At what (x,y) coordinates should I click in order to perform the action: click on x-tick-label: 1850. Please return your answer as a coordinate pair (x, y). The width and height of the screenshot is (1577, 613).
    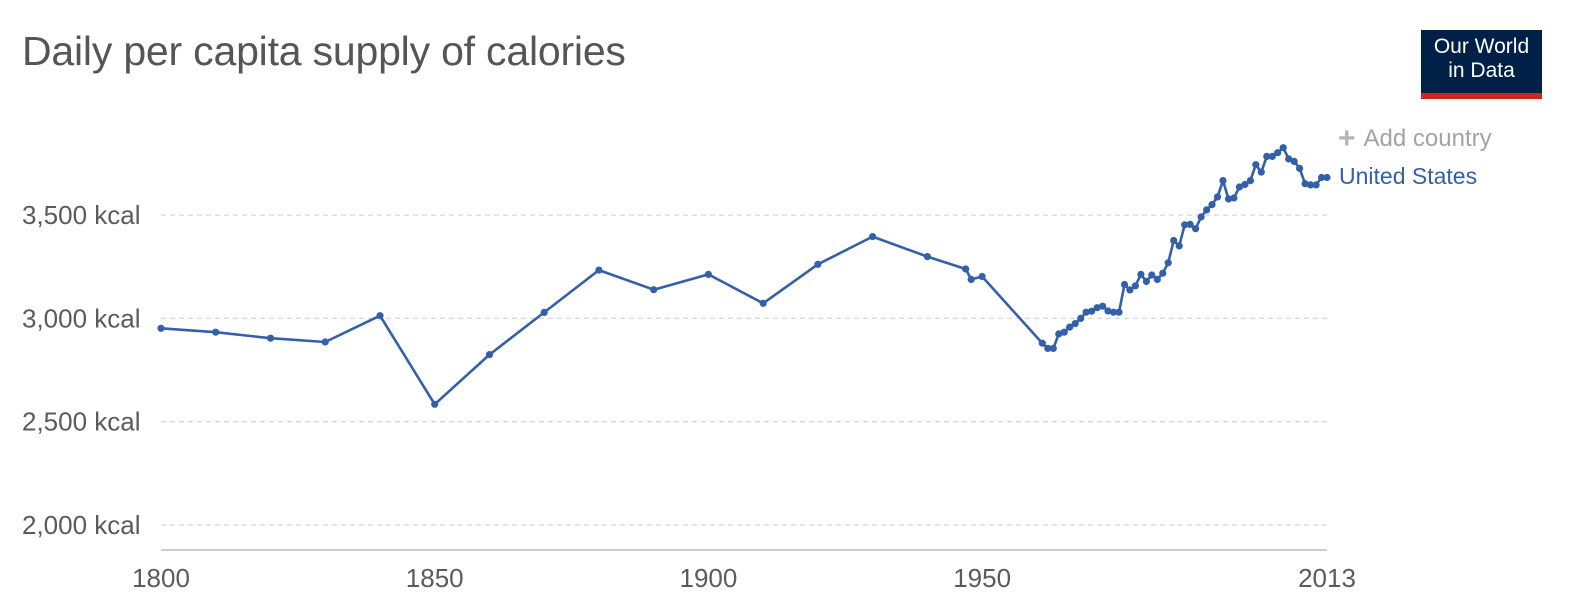
    Looking at the image, I should click on (435, 578).